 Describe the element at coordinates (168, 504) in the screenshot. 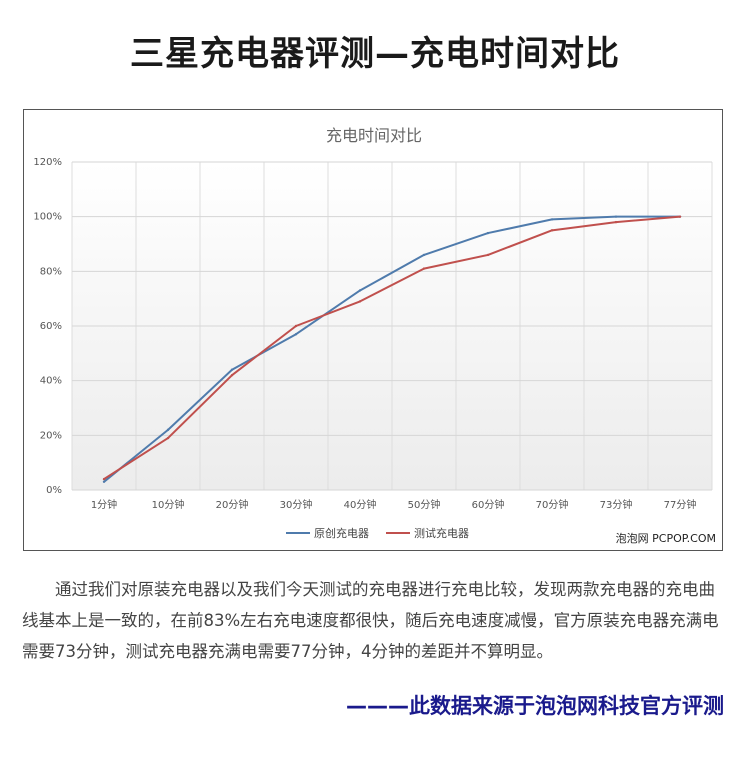

I see `x-tick-label: 10分钟` at that location.